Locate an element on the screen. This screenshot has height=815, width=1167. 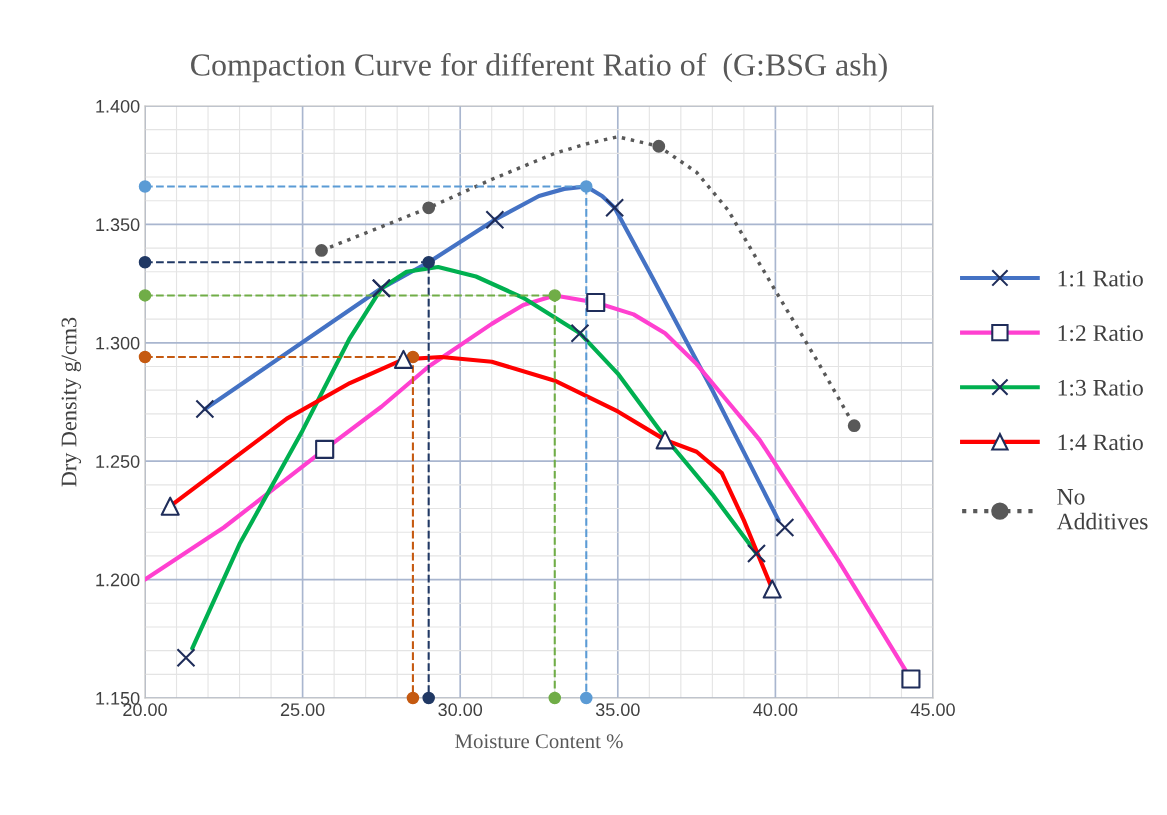
x-tick-label: 20.00 is located at coordinates (145, 710).